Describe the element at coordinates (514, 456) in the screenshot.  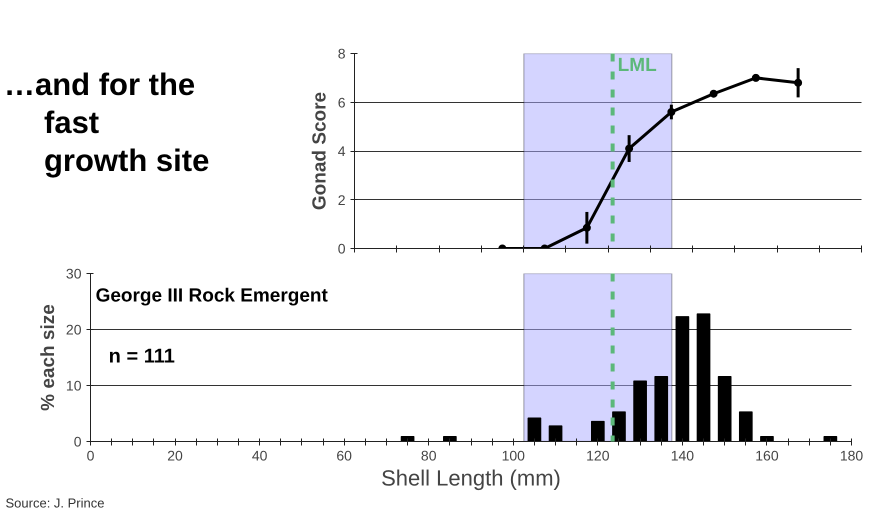
I see `x-tick-label: 100` at that location.